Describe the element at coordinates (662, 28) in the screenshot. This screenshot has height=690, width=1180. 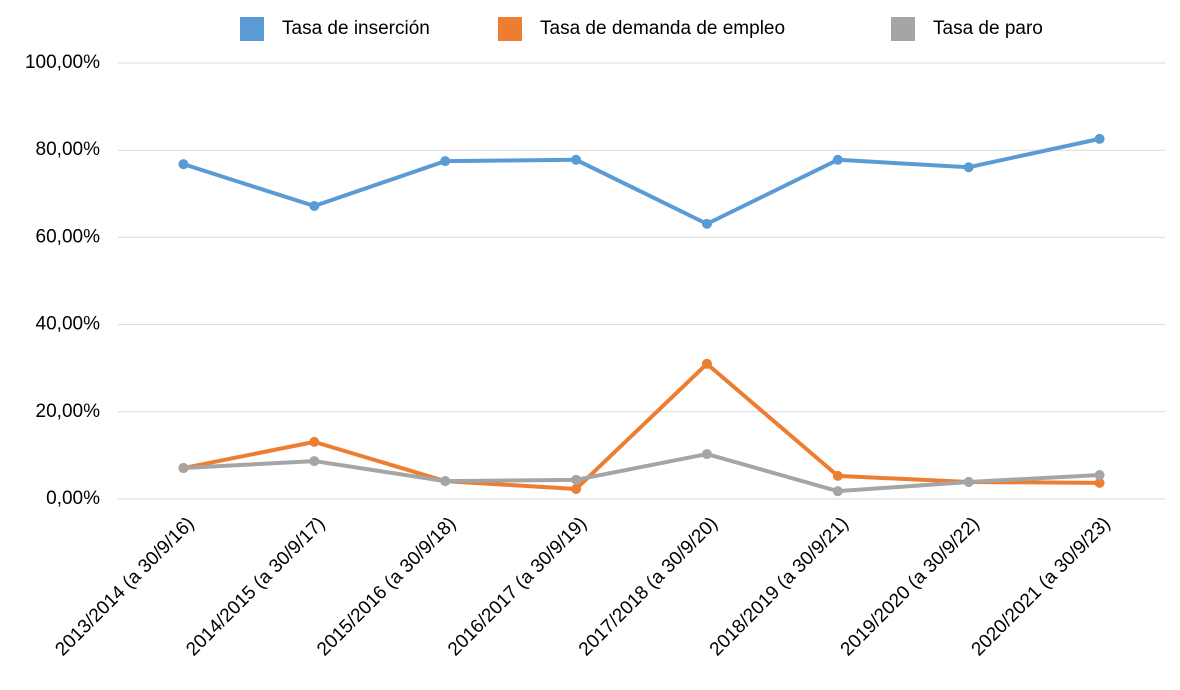
I see `legend-label: Tasa de demanda de empleo` at that location.